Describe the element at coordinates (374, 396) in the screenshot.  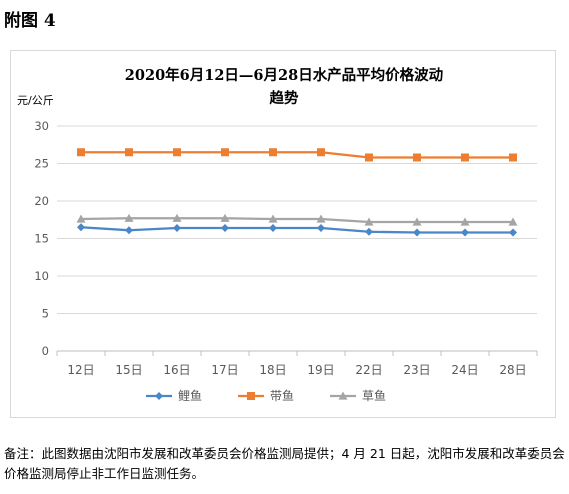
I see `legend-label: 草鱼` at that location.